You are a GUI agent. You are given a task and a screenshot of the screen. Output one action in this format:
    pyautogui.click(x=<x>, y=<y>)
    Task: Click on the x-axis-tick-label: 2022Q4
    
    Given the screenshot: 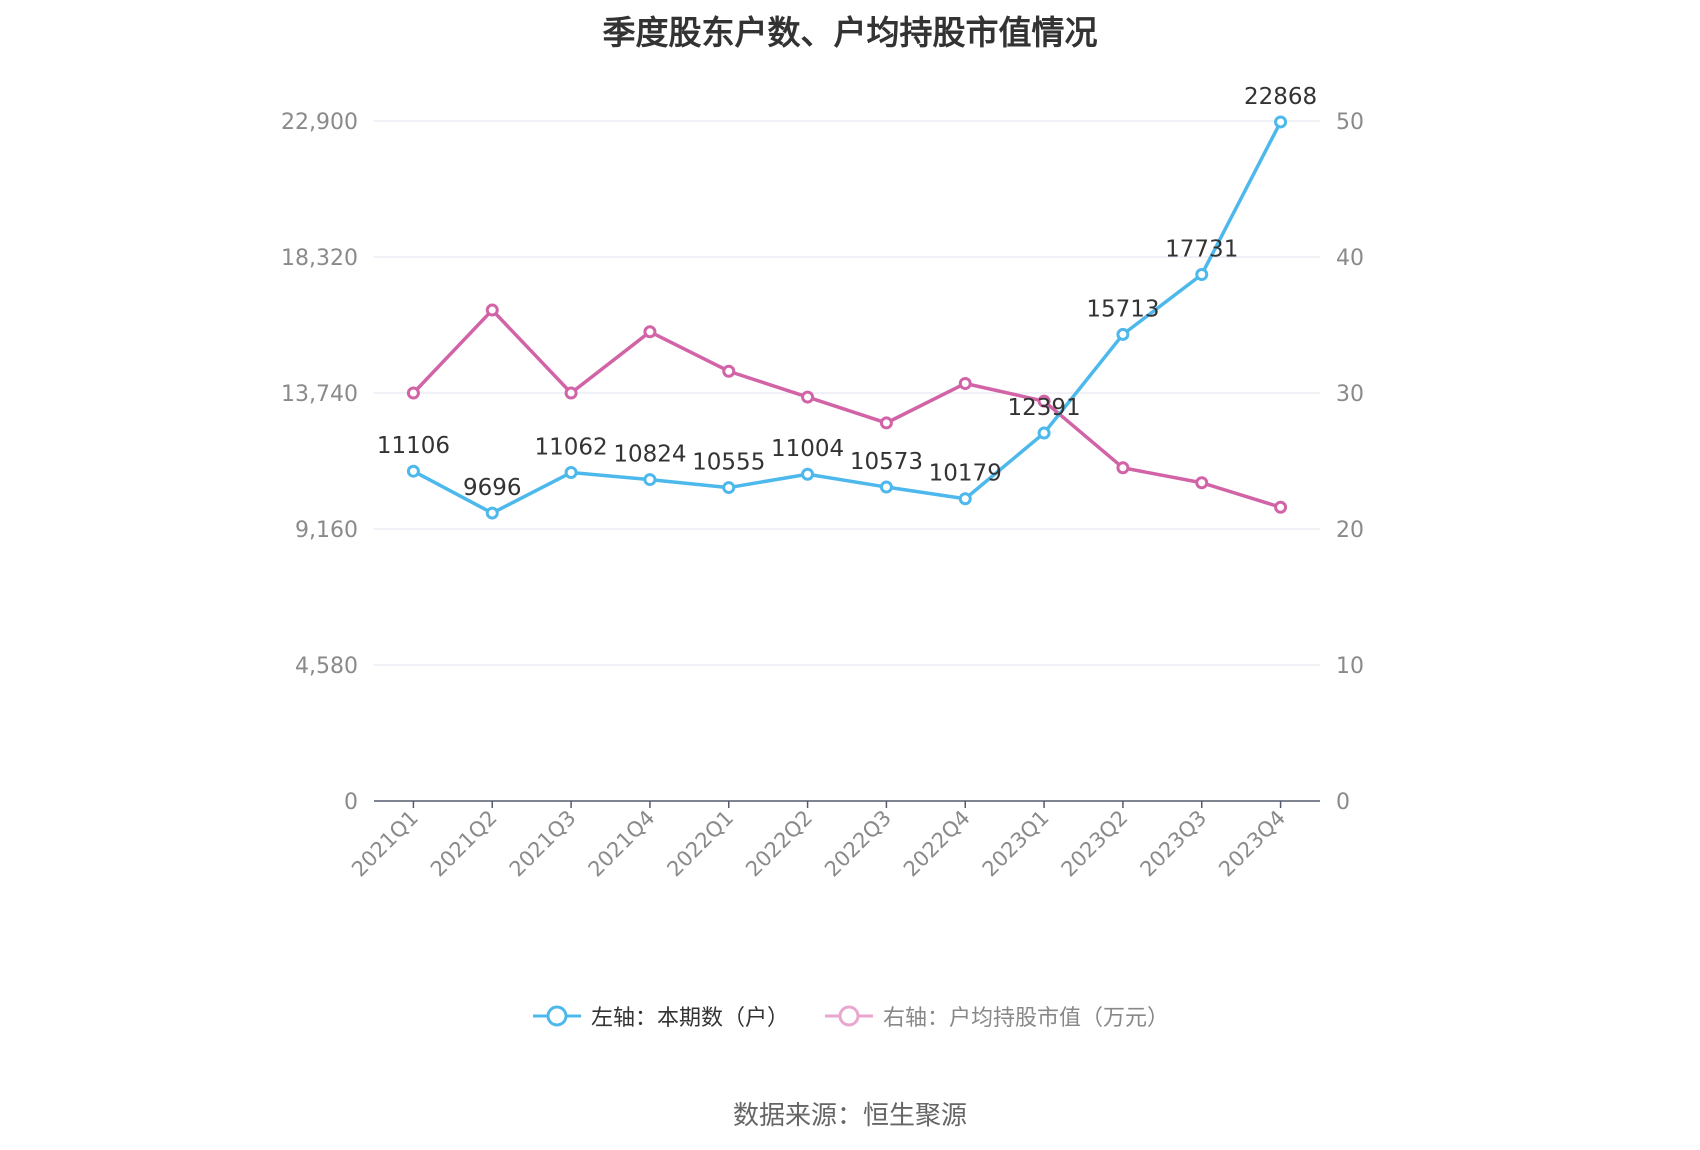 What is the action you would take?
    pyautogui.click(x=937, y=844)
    